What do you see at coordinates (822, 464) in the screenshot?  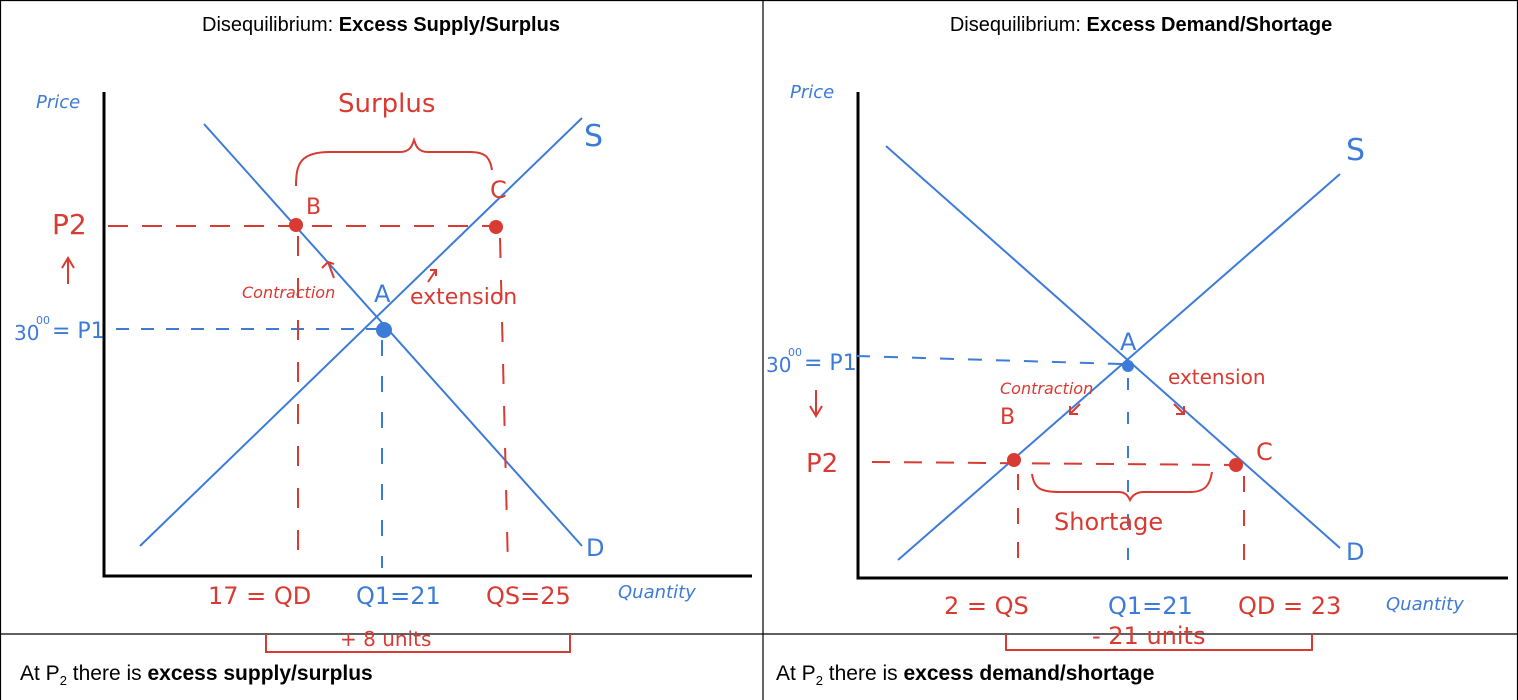 I see `right-p2-label: P2` at bounding box center [822, 464].